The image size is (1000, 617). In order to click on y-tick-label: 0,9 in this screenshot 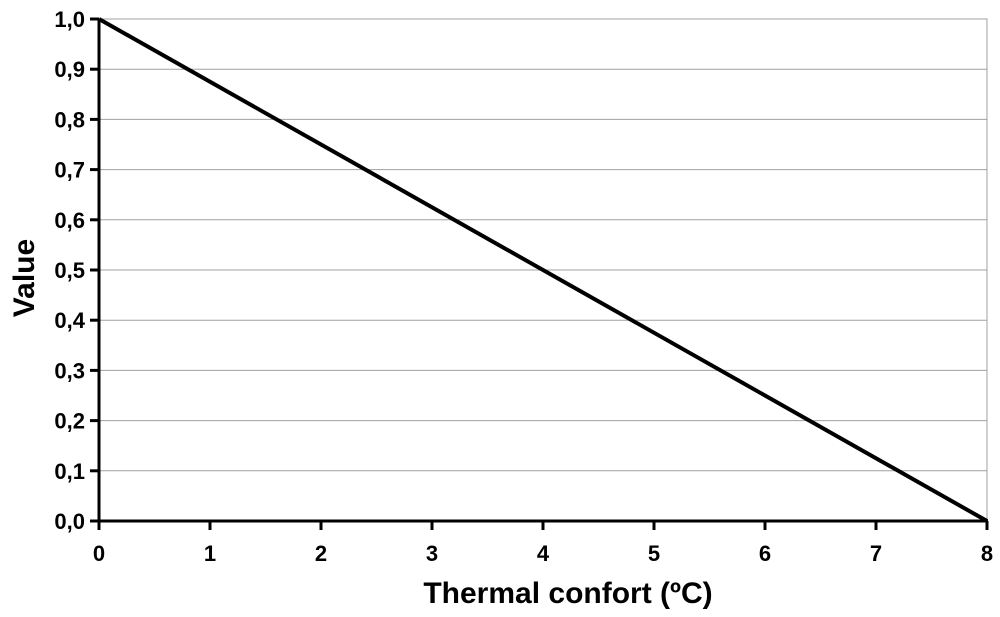, I will do `click(69, 69)`.